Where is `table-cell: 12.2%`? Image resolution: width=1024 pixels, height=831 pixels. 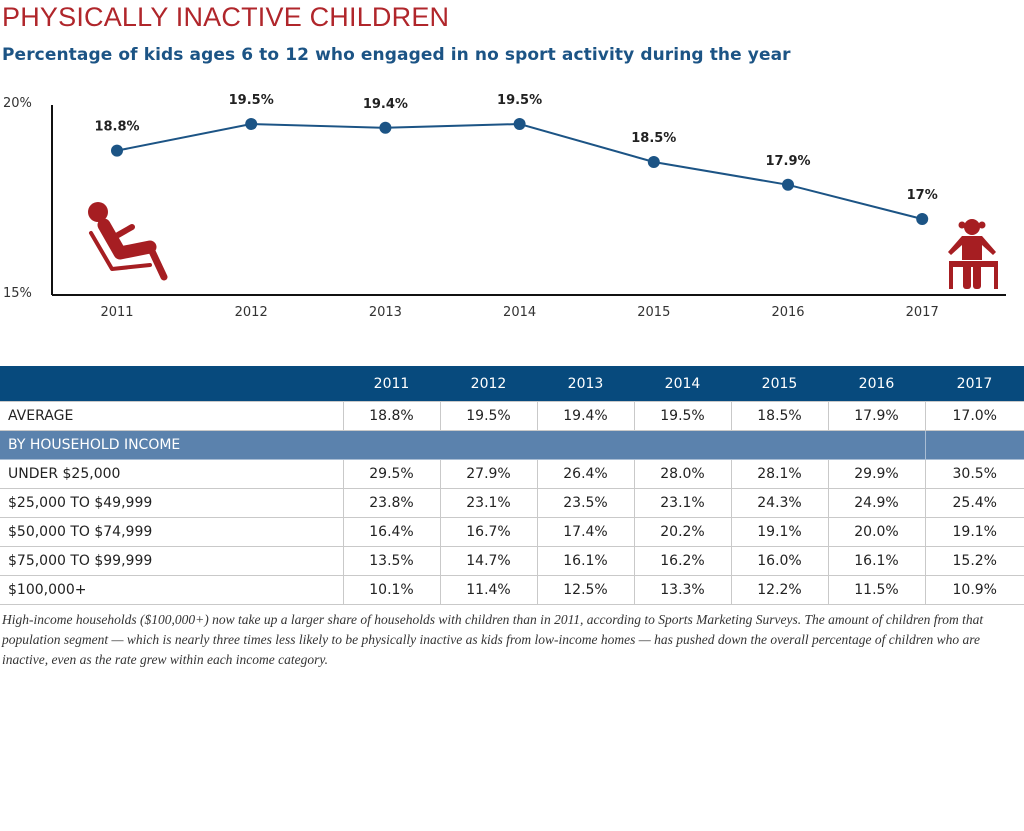 table-cell: 12.2% is located at coordinates (779, 590).